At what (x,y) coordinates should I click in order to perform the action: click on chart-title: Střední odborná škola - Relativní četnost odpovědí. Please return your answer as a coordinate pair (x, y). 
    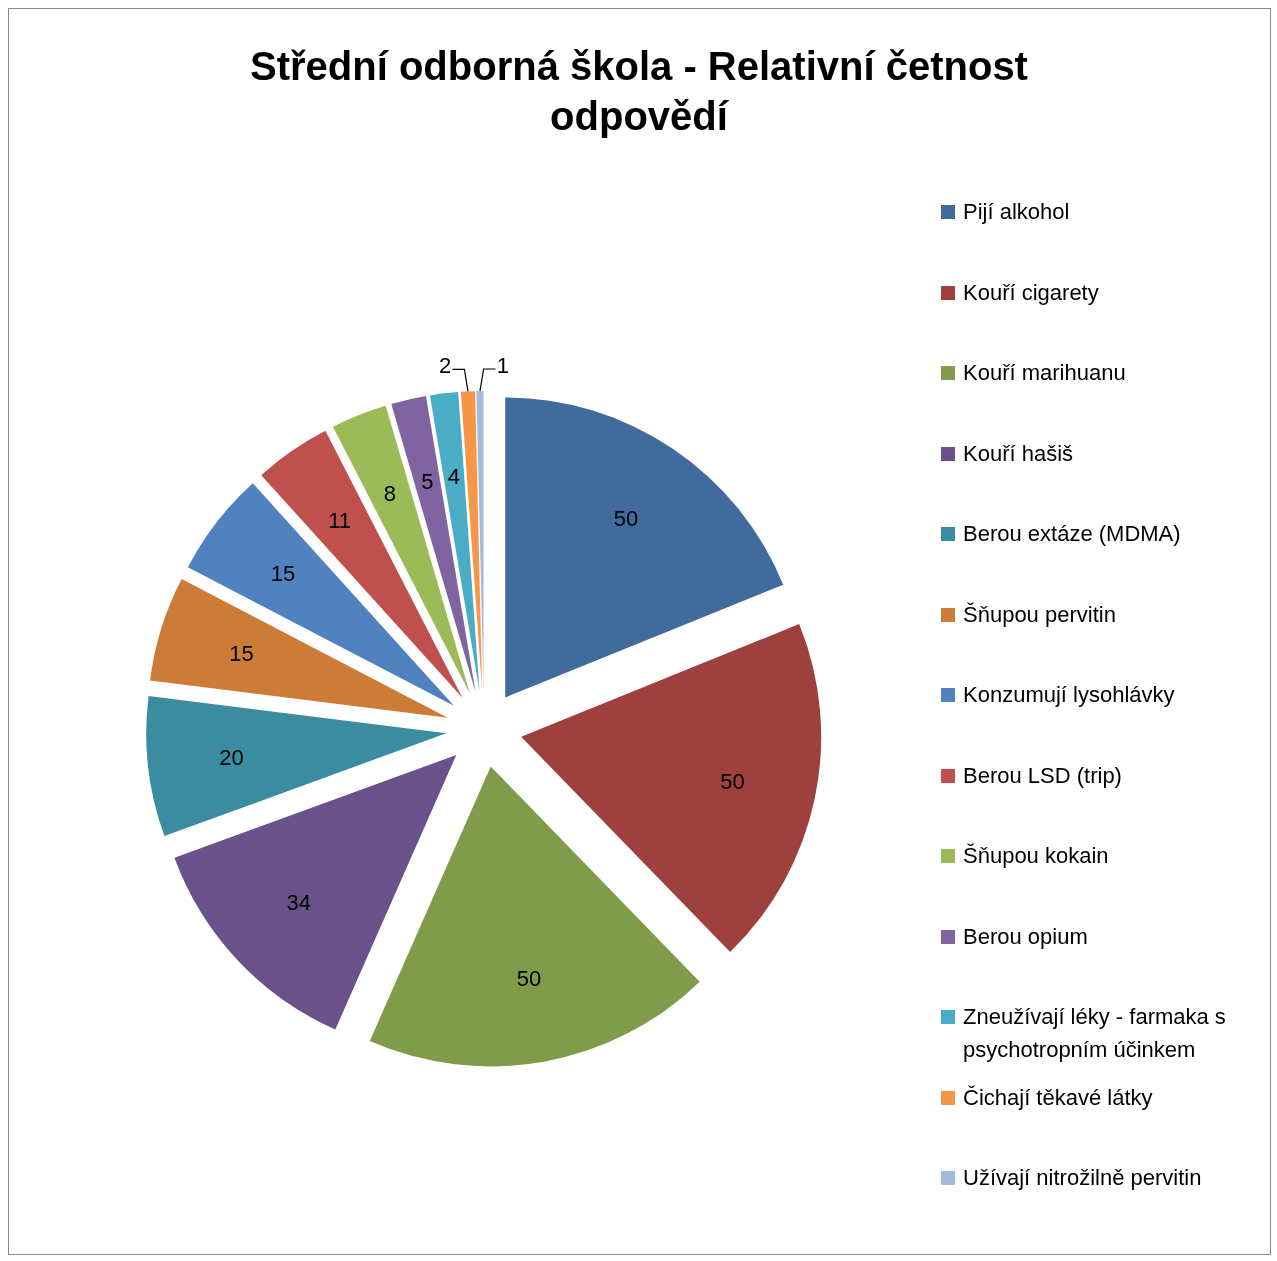
    Looking at the image, I should click on (639, 91).